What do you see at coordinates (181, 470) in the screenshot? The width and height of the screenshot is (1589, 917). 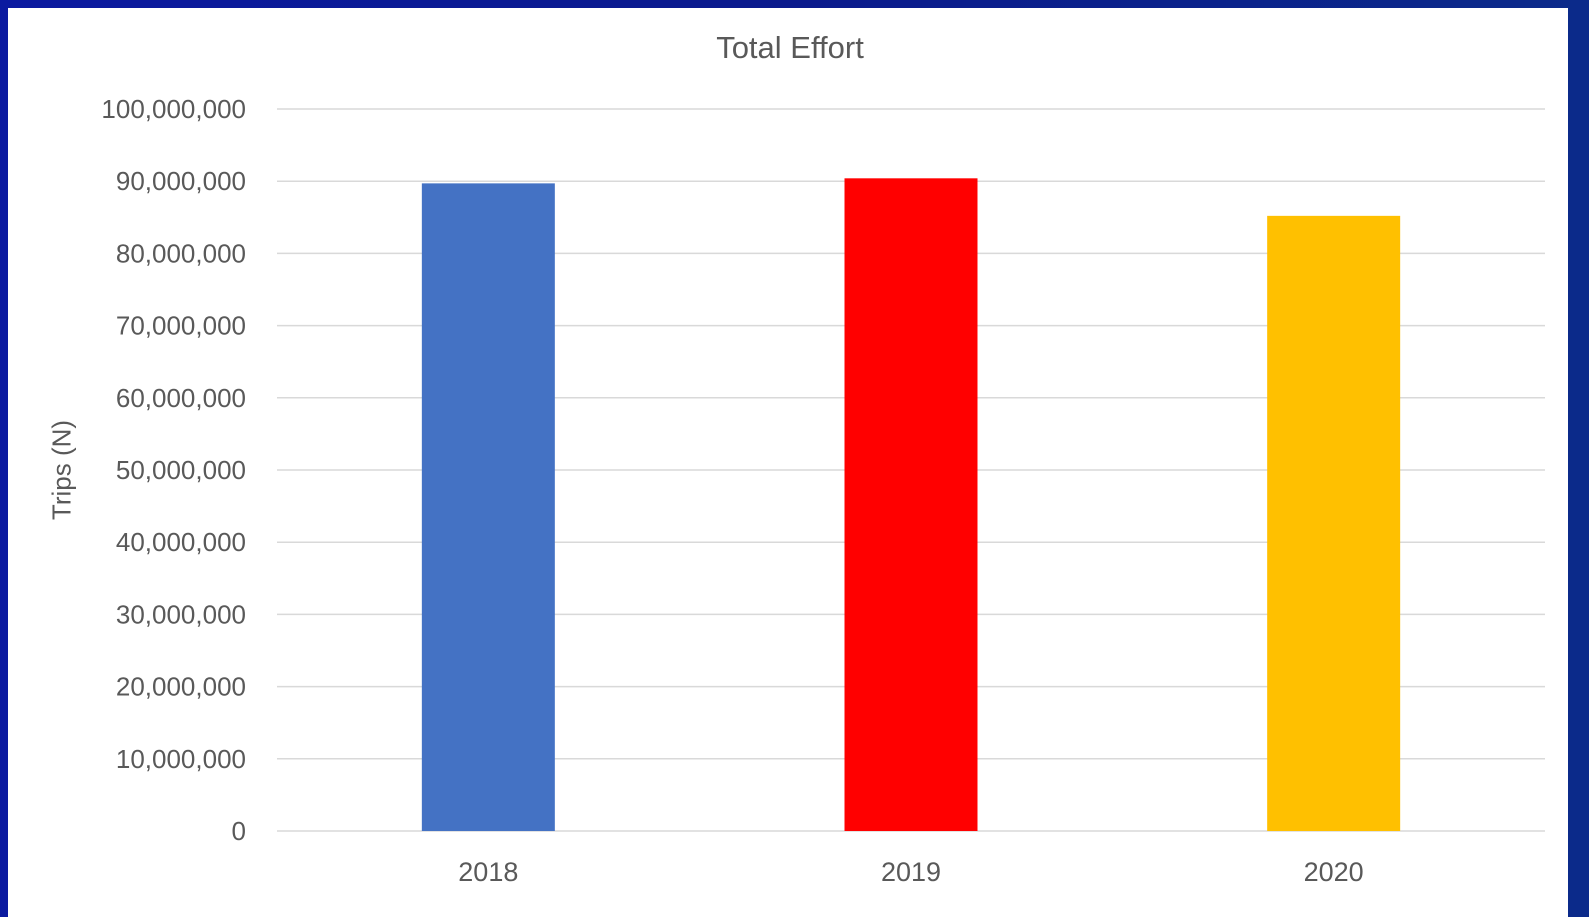 I see `y-tick-label: 50,000,000` at bounding box center [181, 470].